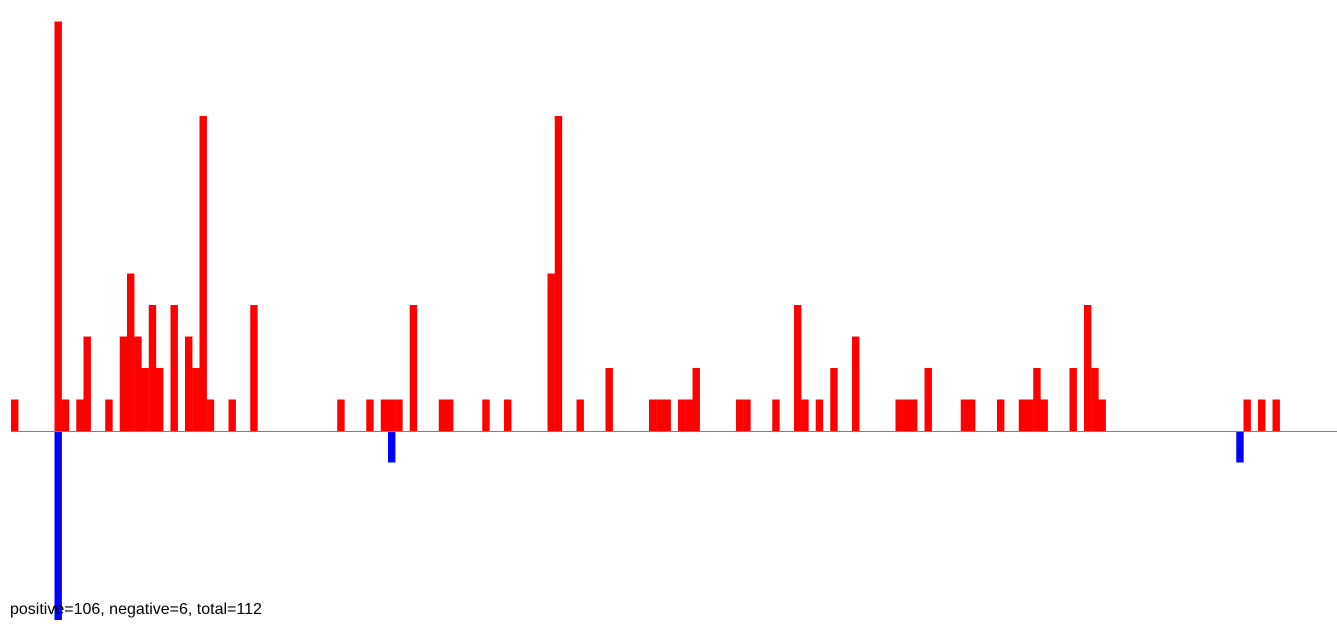  What do you see at coordinates (136, 609) in the screenshot?
I see `summary-text: positive=106, negative=6, total=112` at bounding box center [136, 609].